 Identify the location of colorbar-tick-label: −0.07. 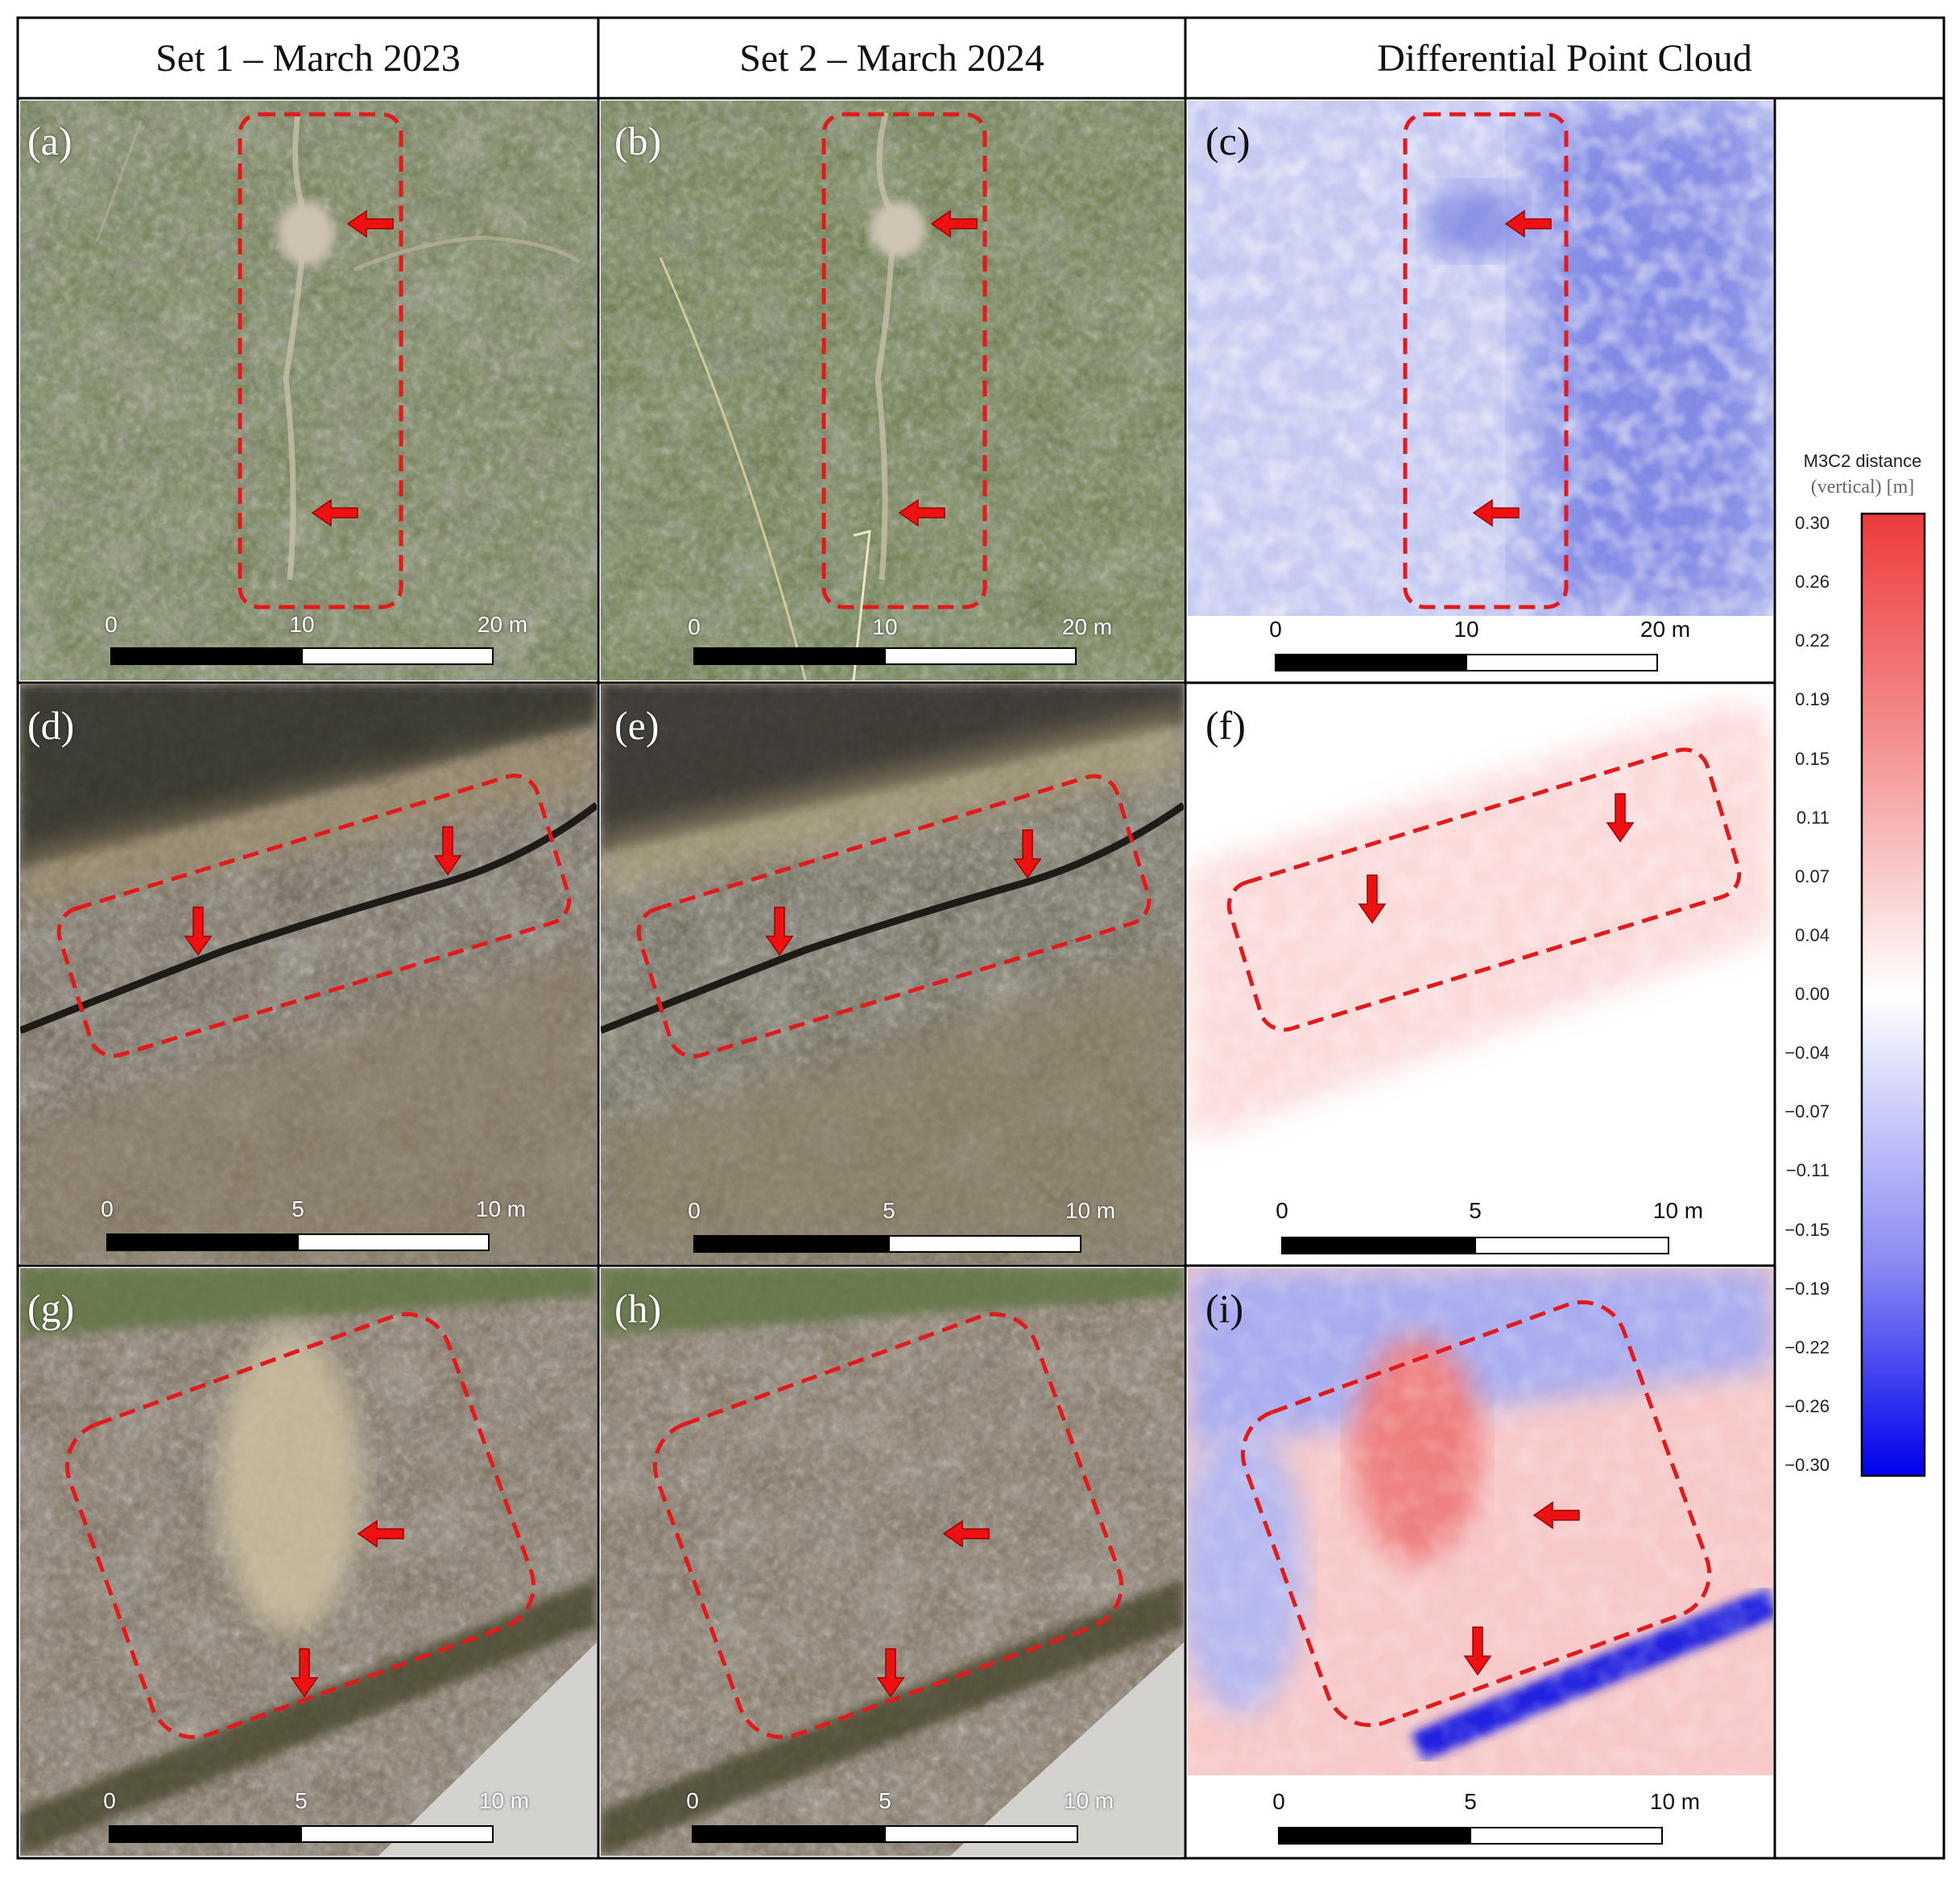
(1807, 1111).